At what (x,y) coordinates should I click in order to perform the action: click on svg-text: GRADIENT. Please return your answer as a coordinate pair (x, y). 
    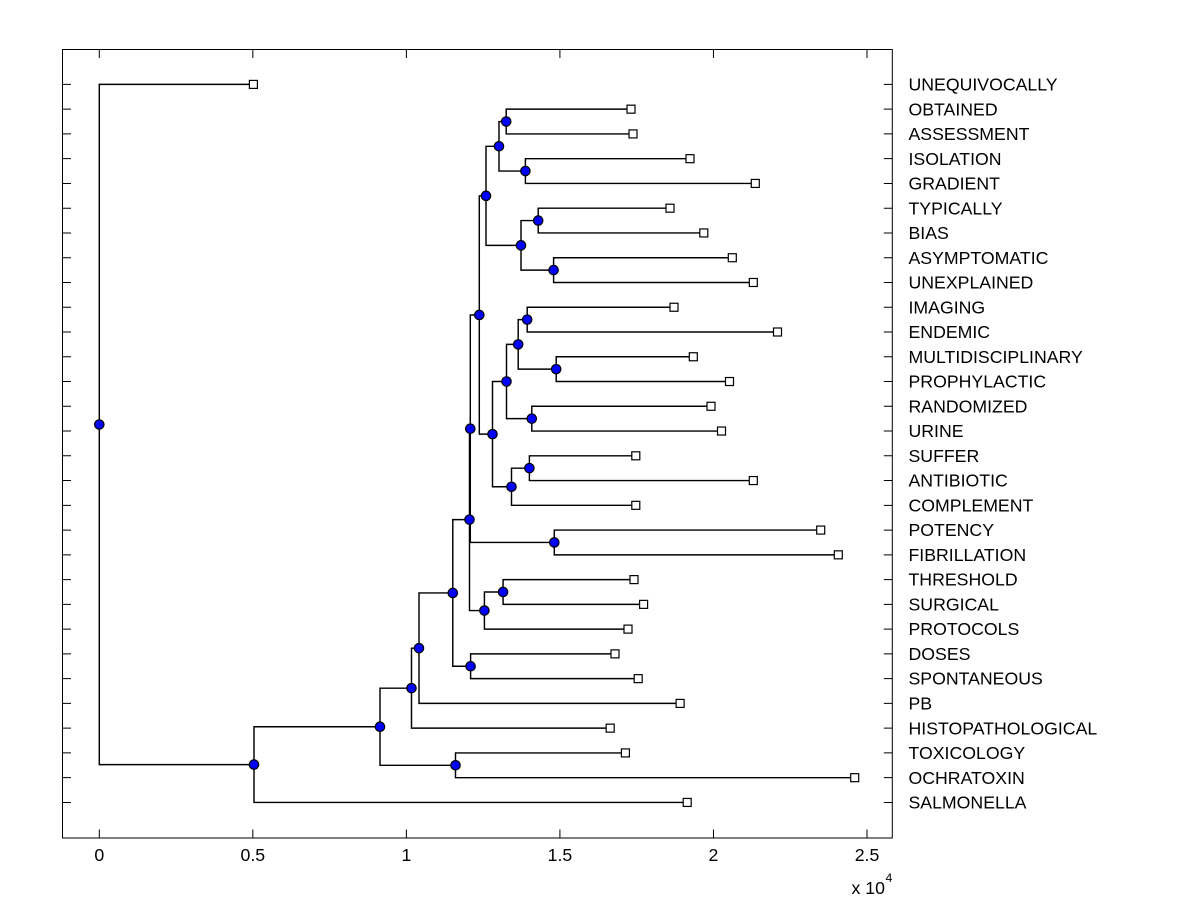
    Looking at the image, I should click on (955, 184).